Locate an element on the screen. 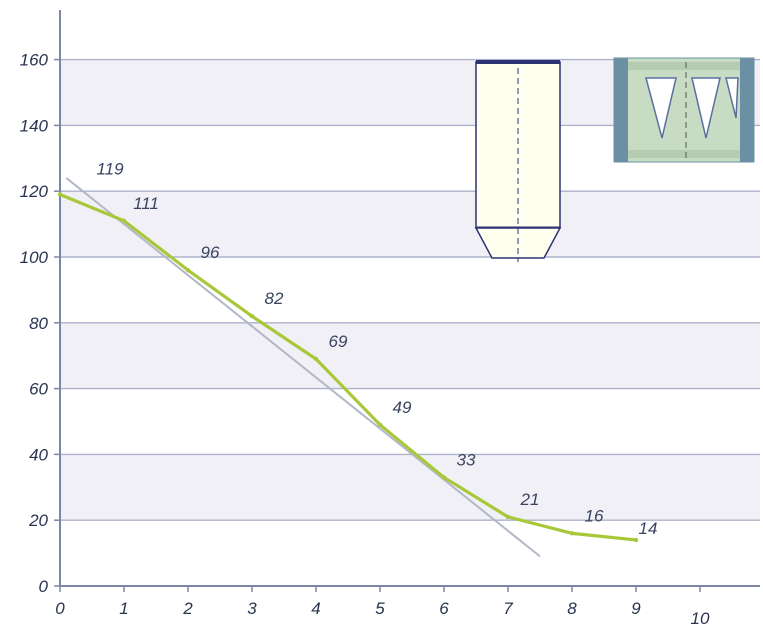  x-tick-label-4: 4 is located at coordinates (315, 608).